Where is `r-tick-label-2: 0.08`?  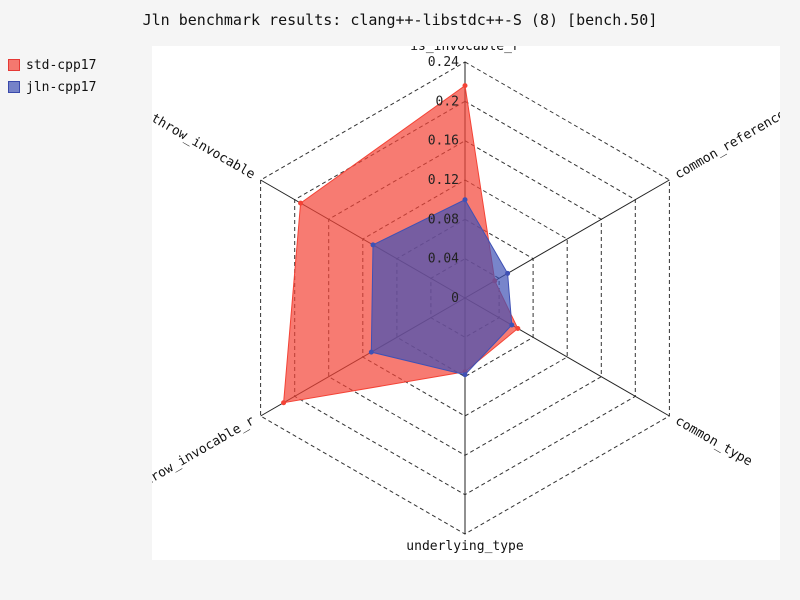
r-tick-label-2: 0.08 is located at coordinates (443, 219).